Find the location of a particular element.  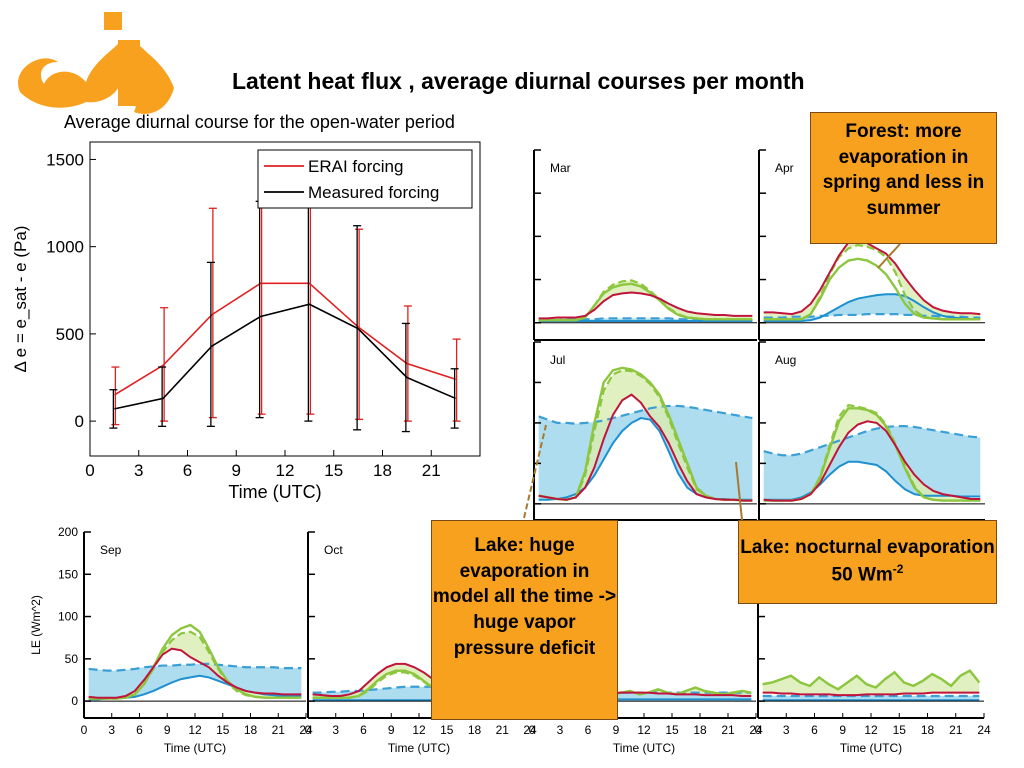

lake-obs-line is located at coordinates (872, 307).